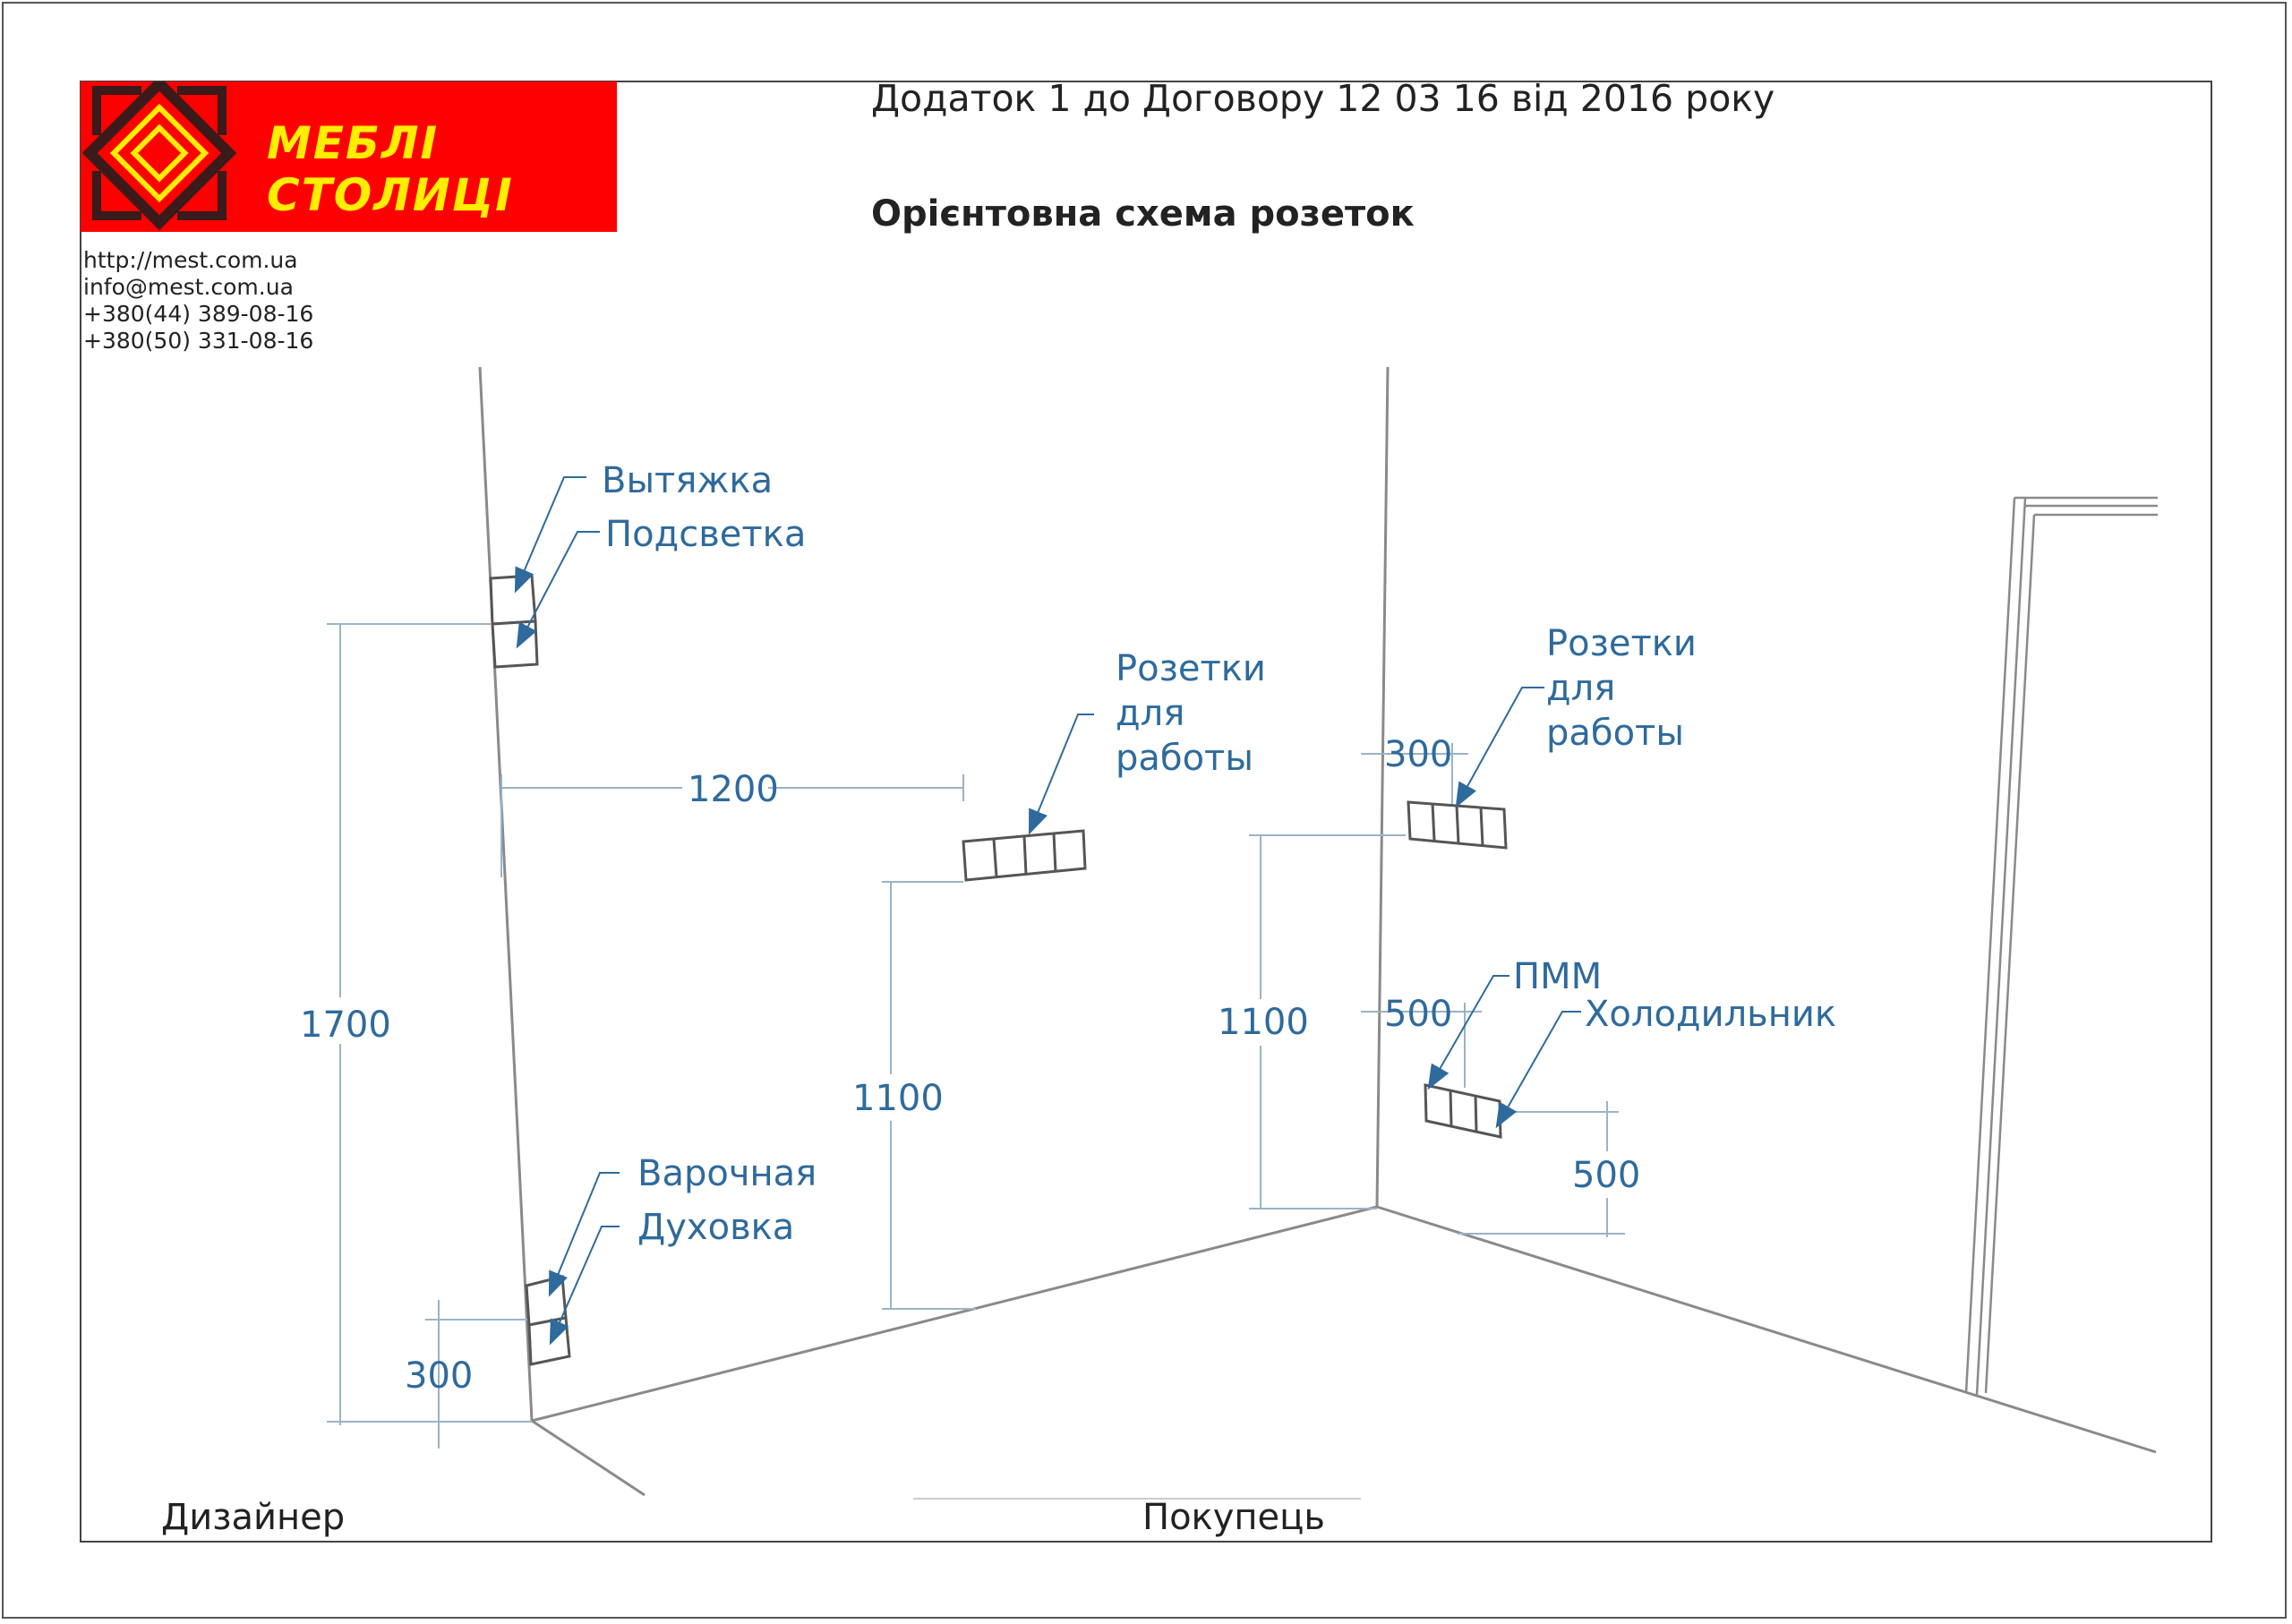 The height and width of the screenshot is (1624, 2292). I want to click on socket-dishwasher-fridge, so click(1463, 1111).